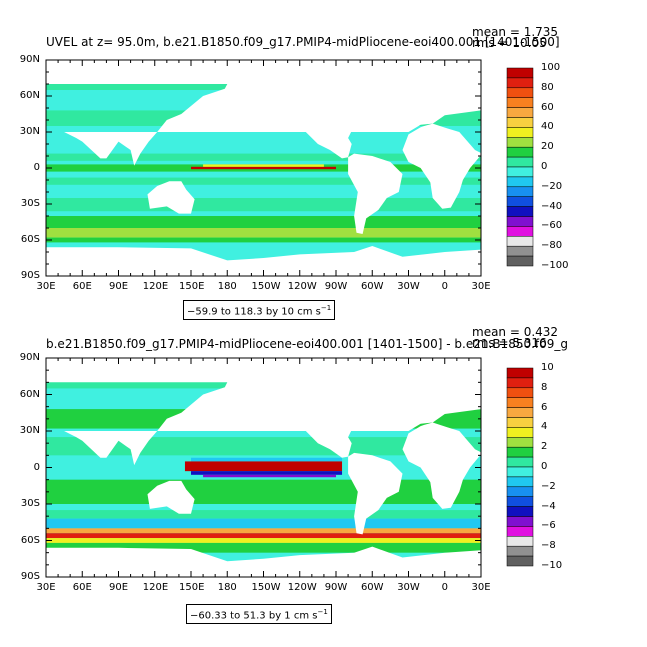  Describe the element at coordinates (544, 407) in the screenshot. I see `colorbar-label: 6` at that location.